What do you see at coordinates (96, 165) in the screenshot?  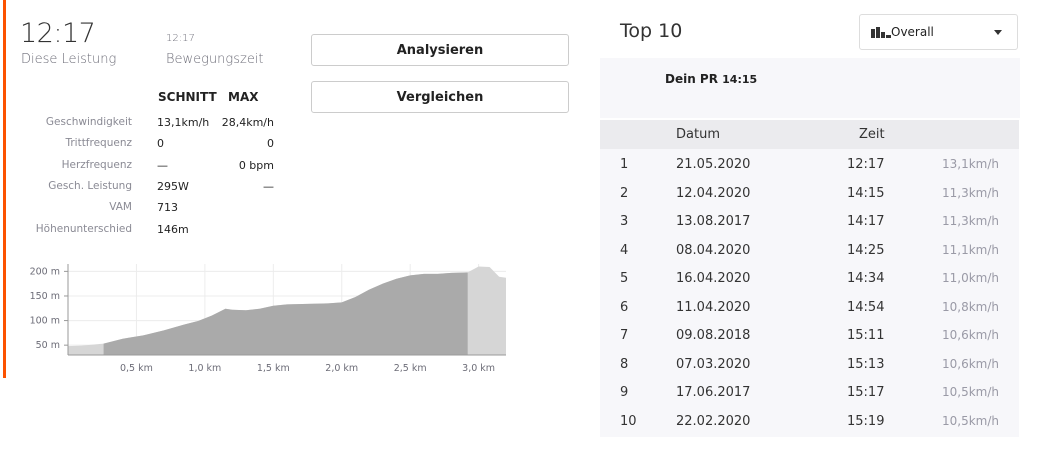 I see `stats-label: Herzfrequenz` at bounding box center [96, 165].